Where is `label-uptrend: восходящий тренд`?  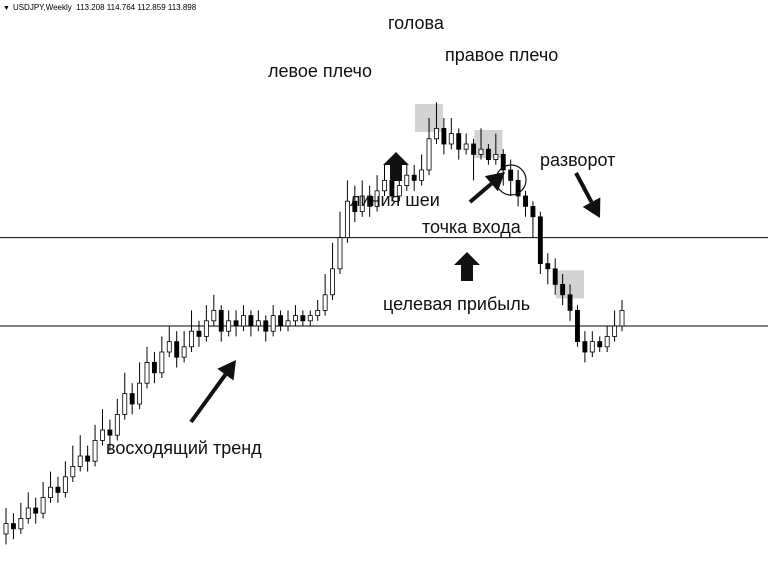 label-uptrend: восходящий тренд is located at coordinates (184, 448).